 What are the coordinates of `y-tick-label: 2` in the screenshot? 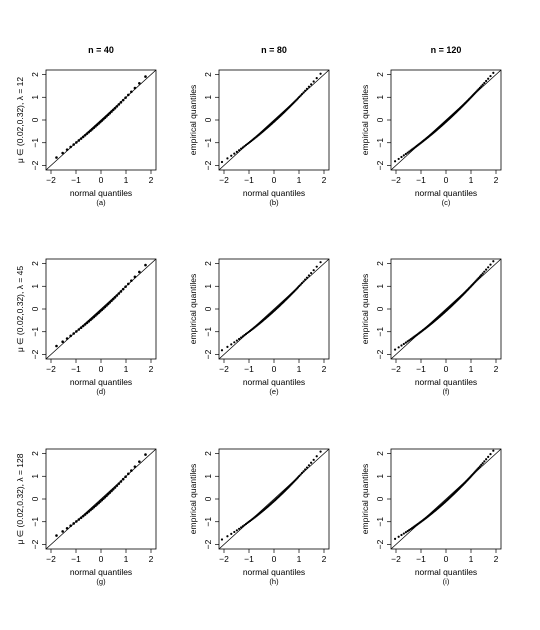 It's located at (35, 453).